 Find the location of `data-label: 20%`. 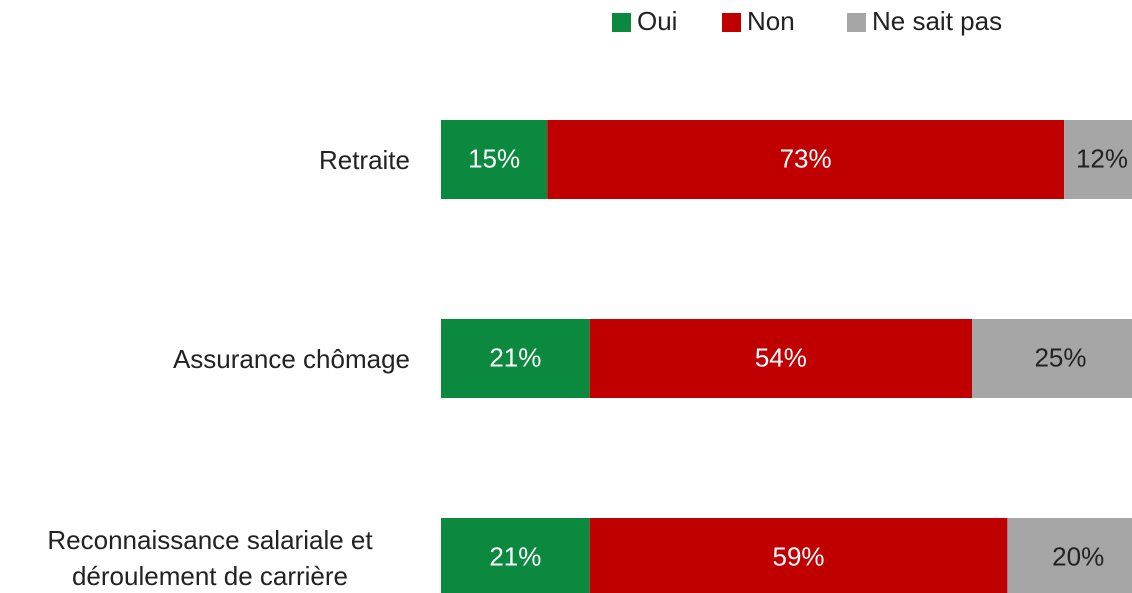

data-label: 20% is located at coordinates (1078, 556).